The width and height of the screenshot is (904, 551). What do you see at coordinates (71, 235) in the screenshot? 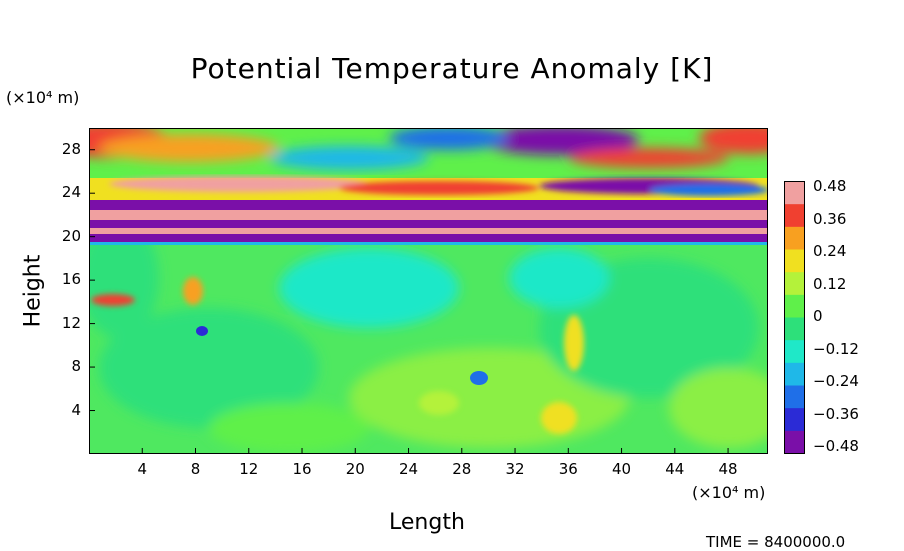
I see `y-tick-label: 20` at bounding box center [71, 235].